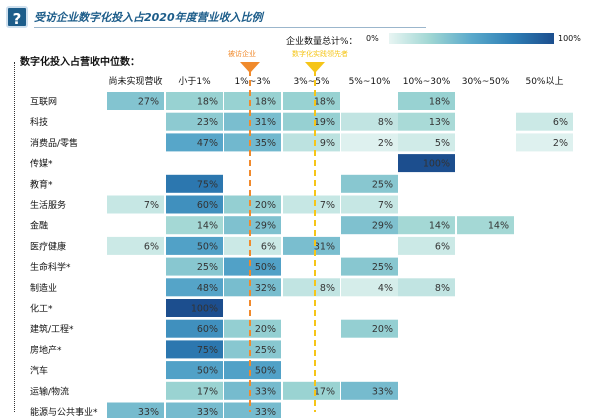 The image size is (595, 418). Describe the element at coordinates (17, 17) in the screenshot. I see `question-icon: ?` at that location.